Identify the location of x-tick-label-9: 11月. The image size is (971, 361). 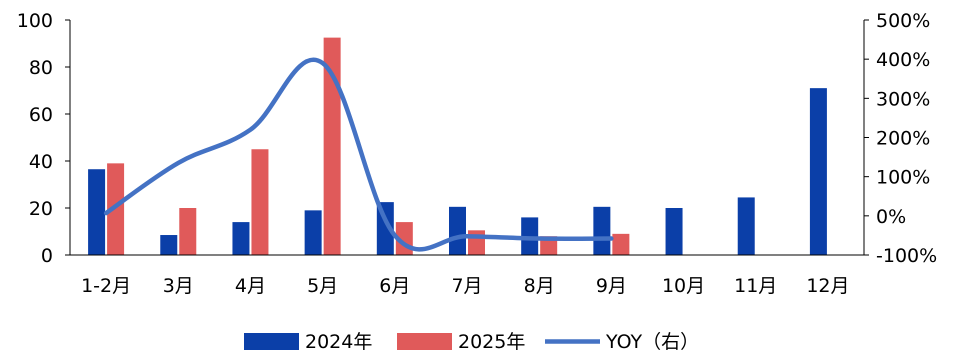
(755, 286).